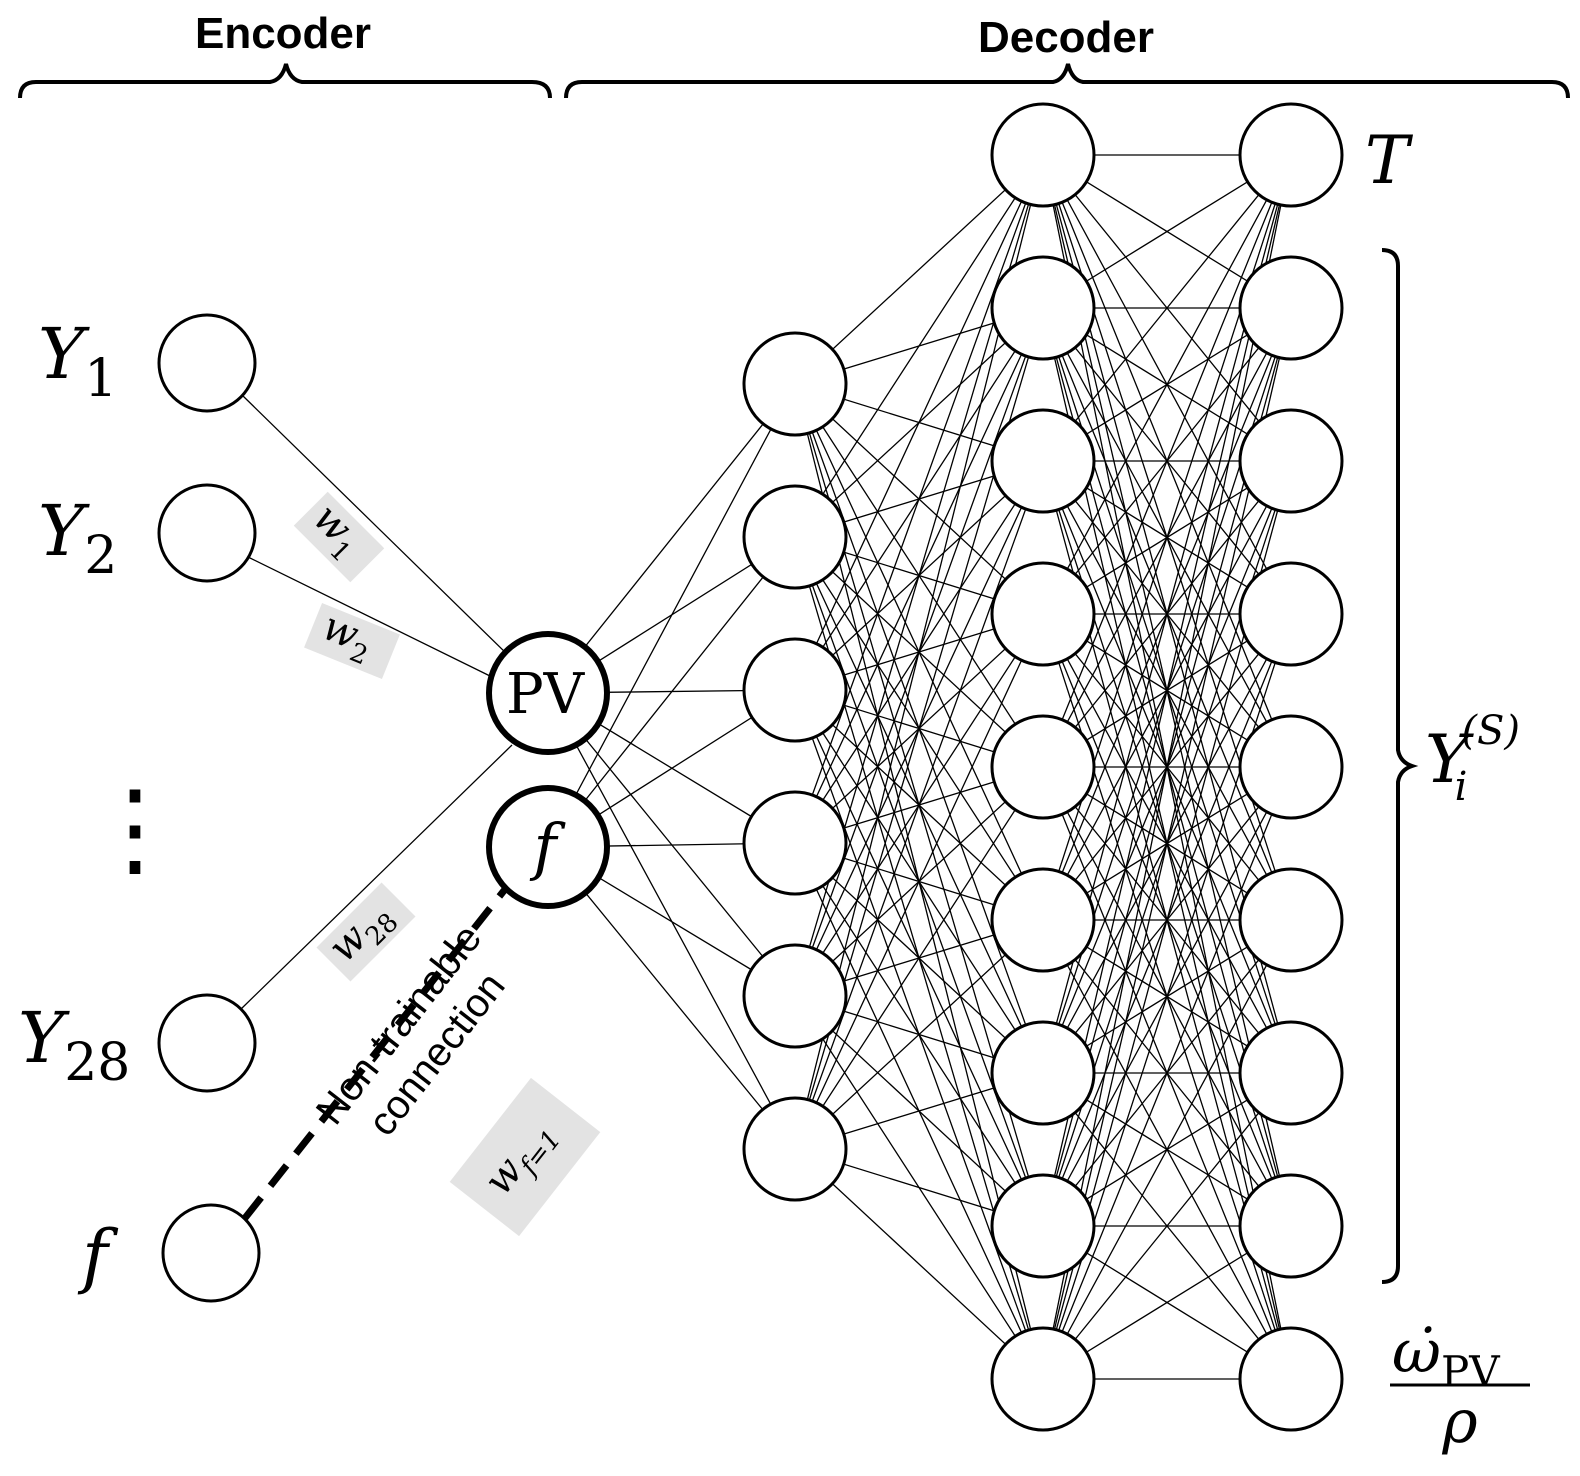 The width and height of the screenshot is (1580, 1476). What do you see at coordinates (376, 877) in the screenshot?
I see `edge-y28-pv` at bounding box center [376, 877].